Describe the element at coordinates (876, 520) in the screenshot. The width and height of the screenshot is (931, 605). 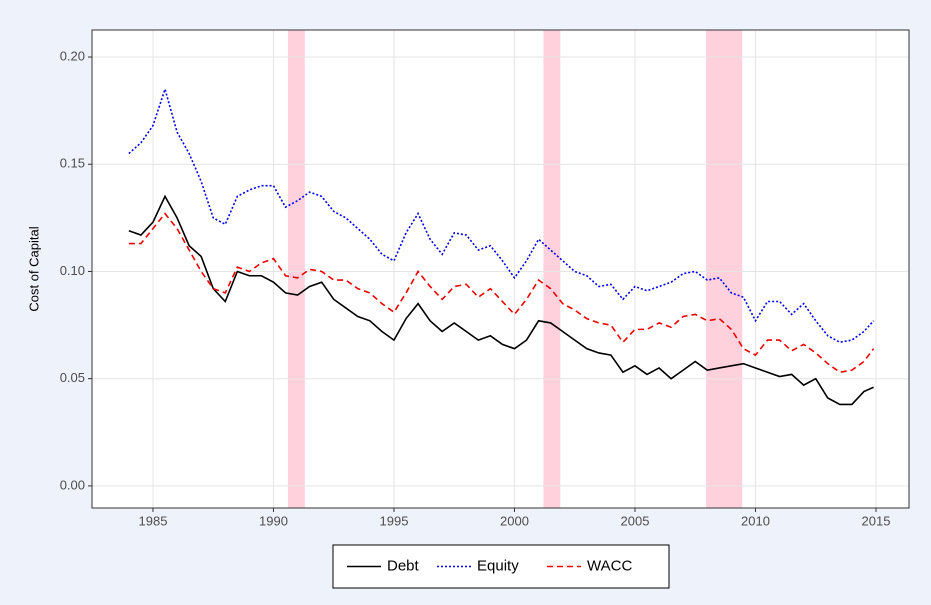
I see `x-tick-label: 2015` at that location.